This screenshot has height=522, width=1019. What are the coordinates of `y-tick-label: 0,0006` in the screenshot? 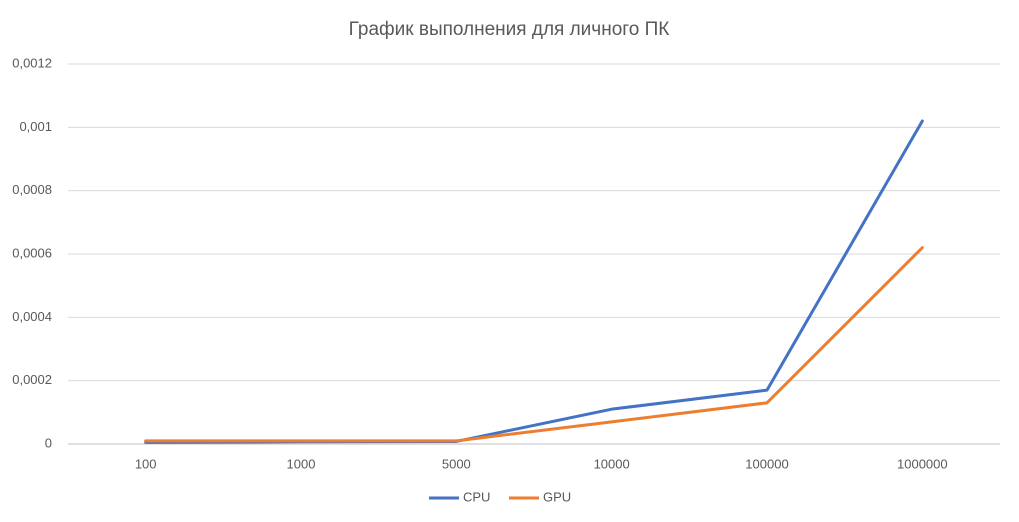 It's located at (32, 252).